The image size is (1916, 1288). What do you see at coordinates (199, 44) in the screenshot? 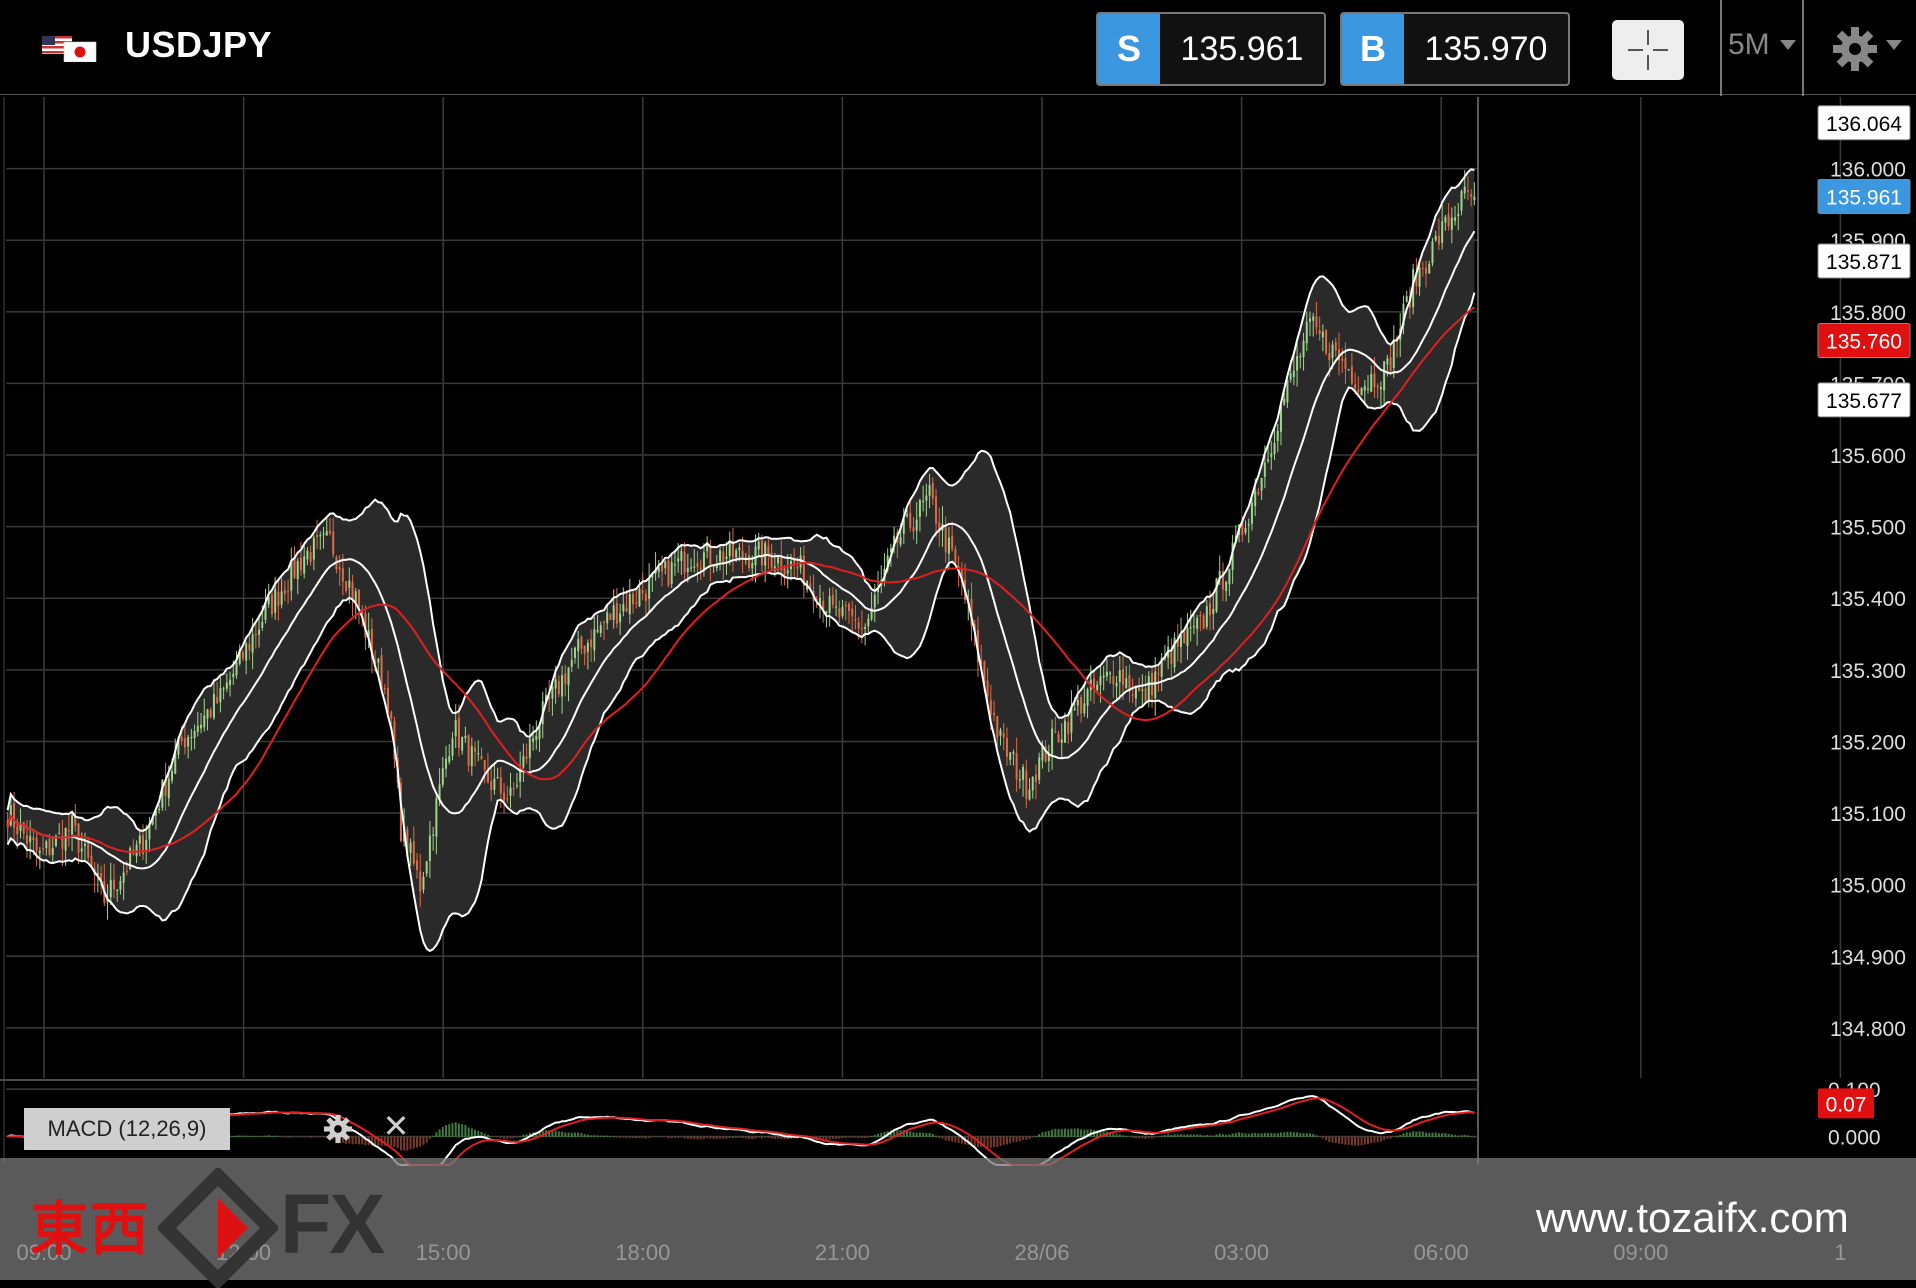
I see `symbol-title: USDJPY` at bounding box center [199, 44].